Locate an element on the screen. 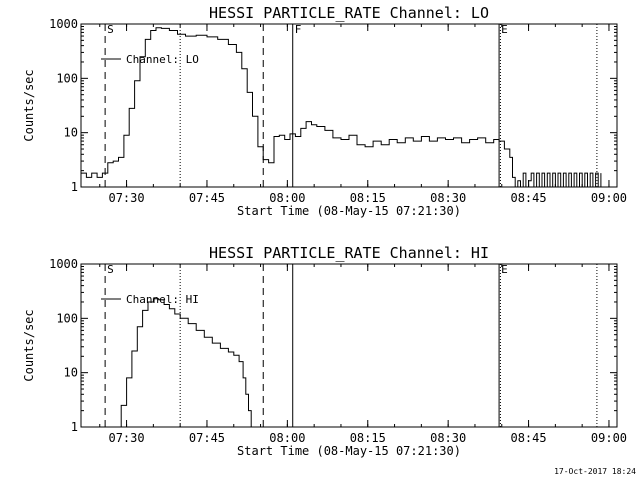 Image resolution: width=640 pixels, height=480 pixels. chart-title: HESSI PARTICLE_RATE Channel: HI is located at coordinates (349, 253).